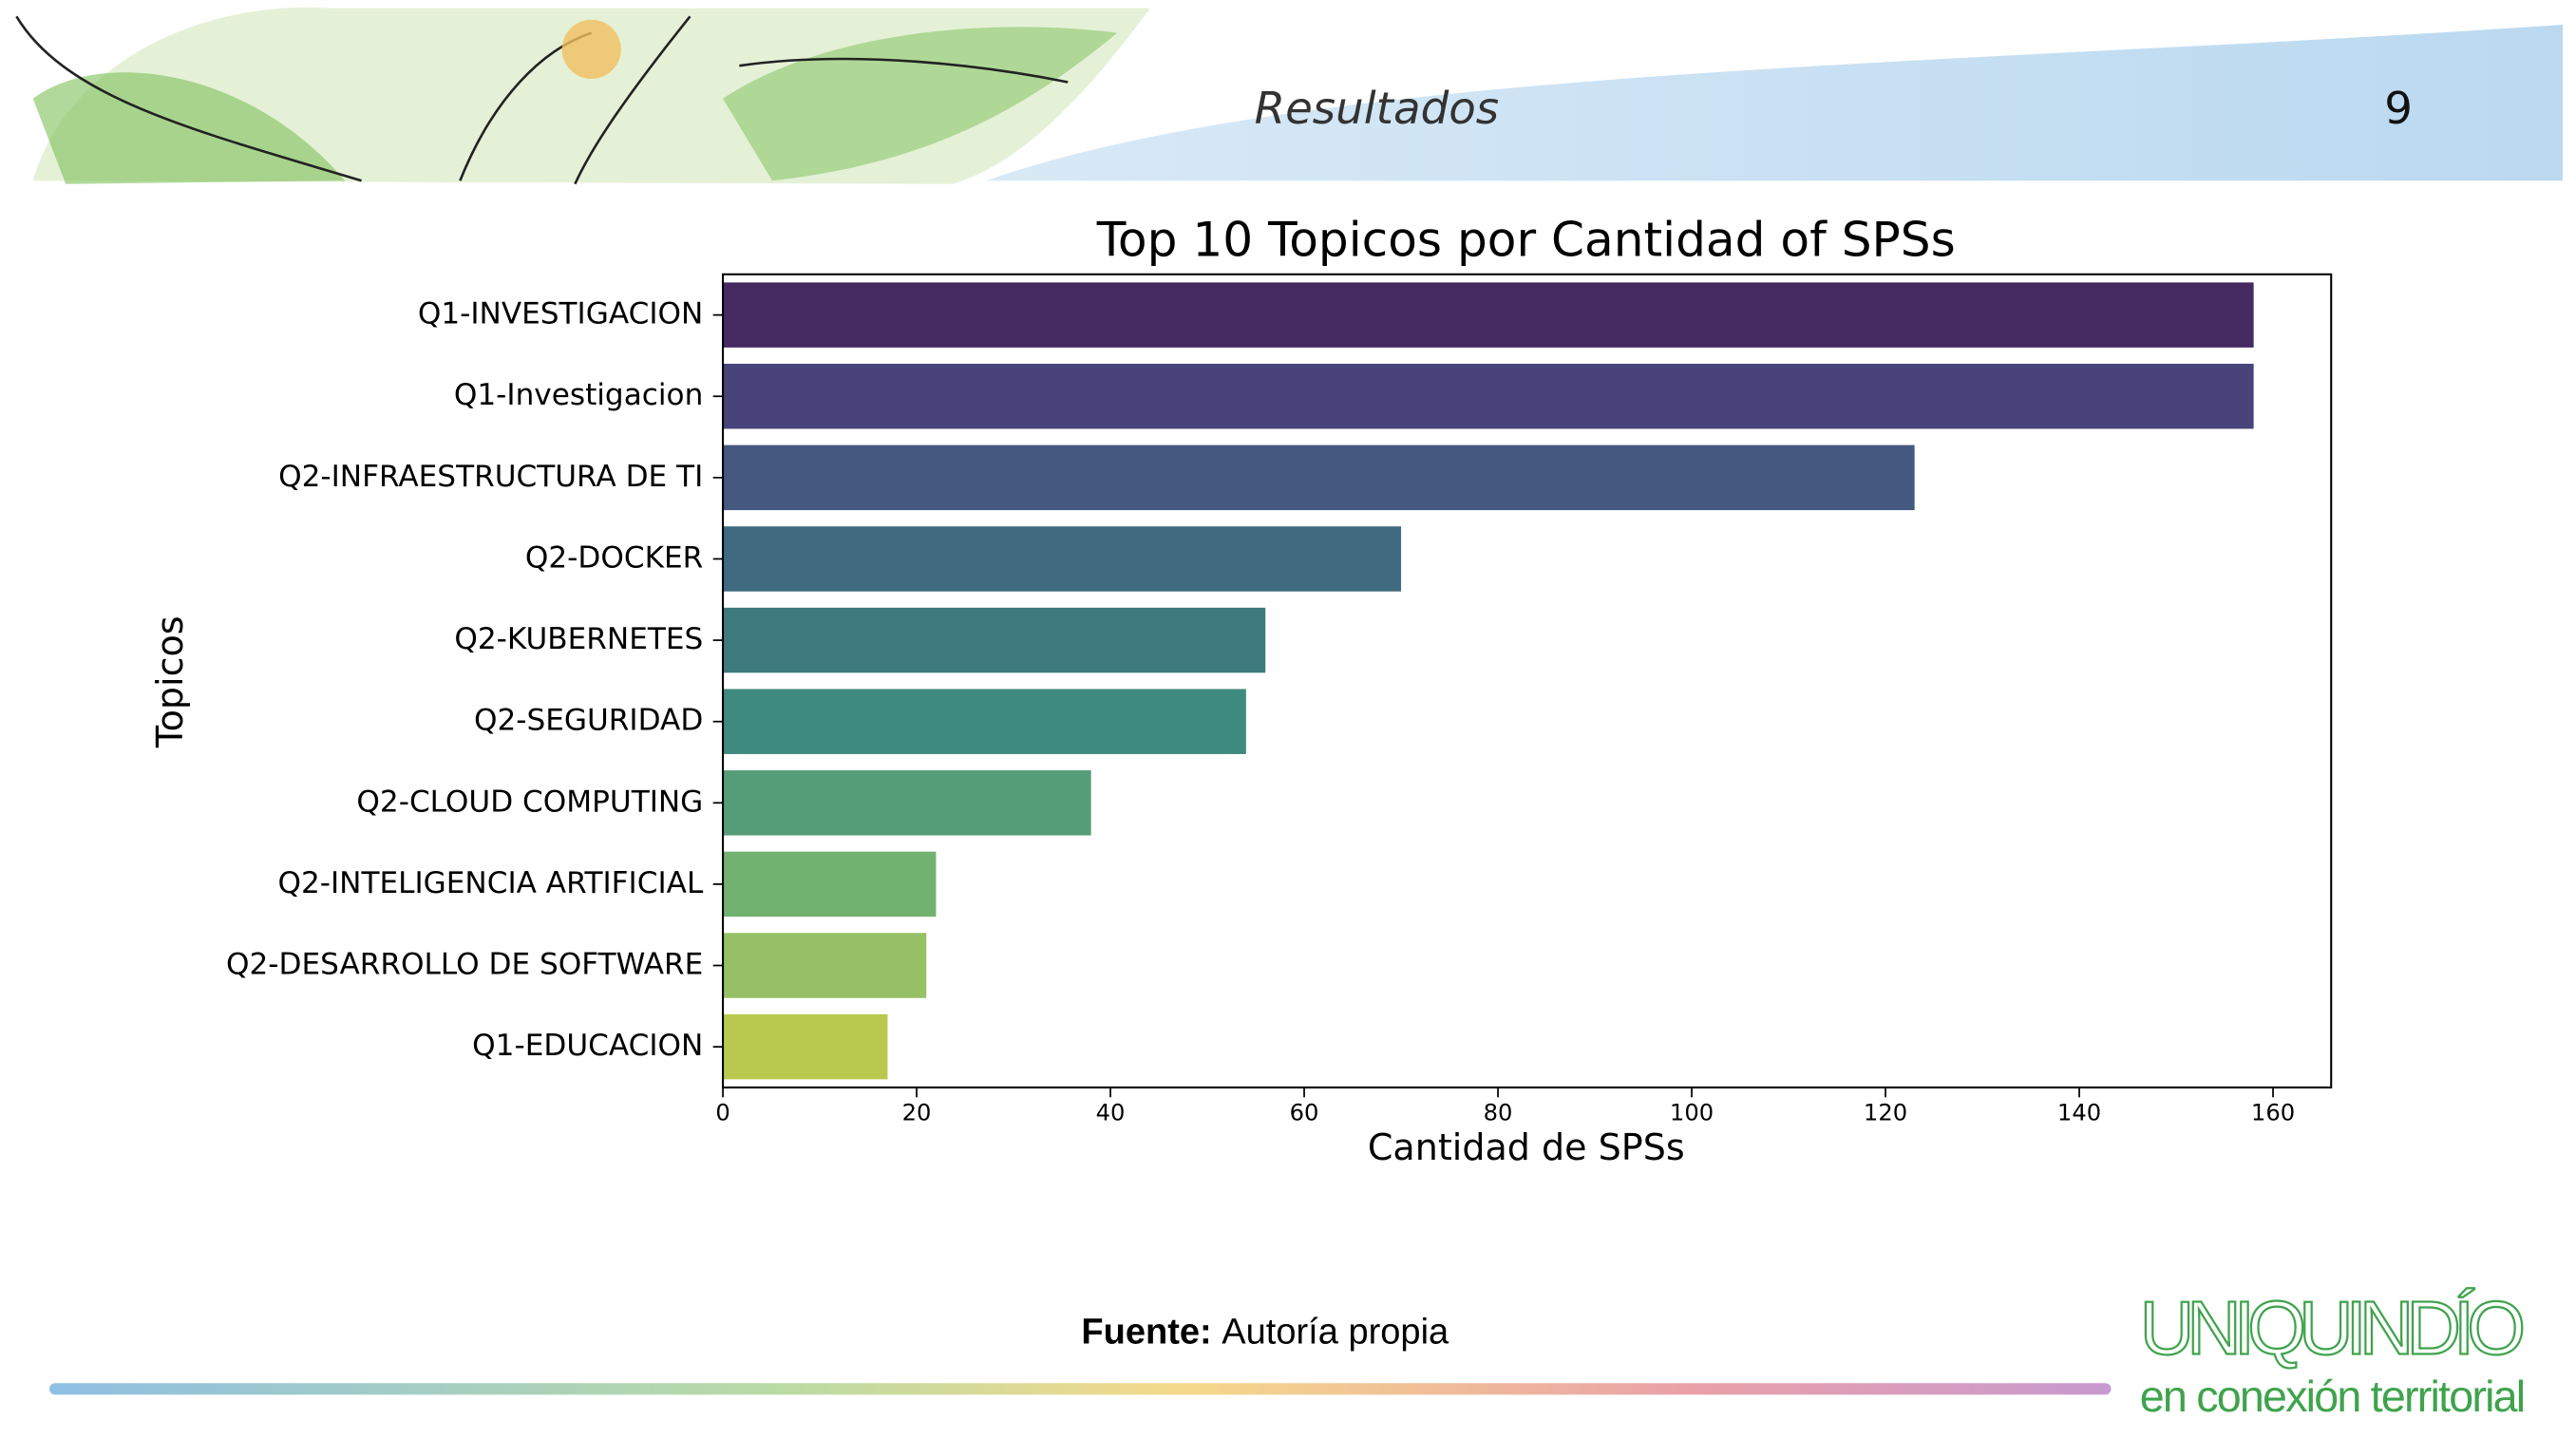 This screenshot has width=2576, height=1438. What do you see at coordinates (1498, 1113) in the screenshot?
I see `x-tick-label: 80` at bounding box center [1498, 1113].